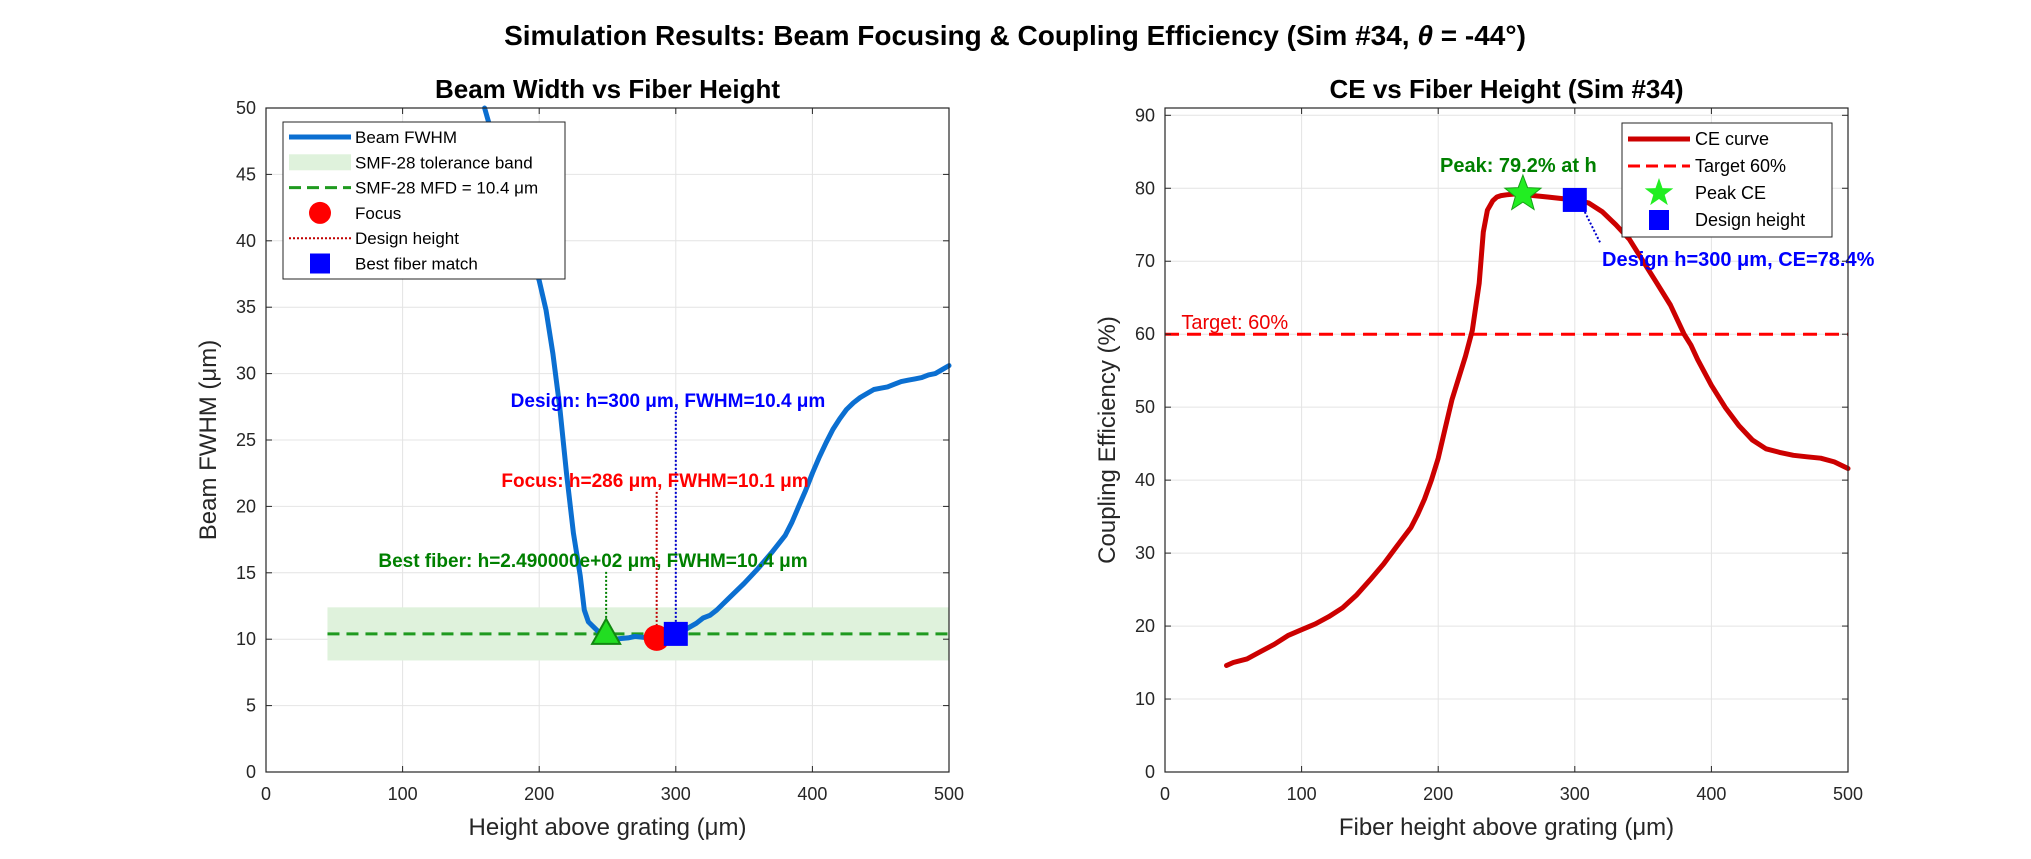 This screenshot has width=2031, height=859. Describe the element at coordinates (416, 264) in the screenshot. I see `beam-legend-label: Best fiber match` at that location.